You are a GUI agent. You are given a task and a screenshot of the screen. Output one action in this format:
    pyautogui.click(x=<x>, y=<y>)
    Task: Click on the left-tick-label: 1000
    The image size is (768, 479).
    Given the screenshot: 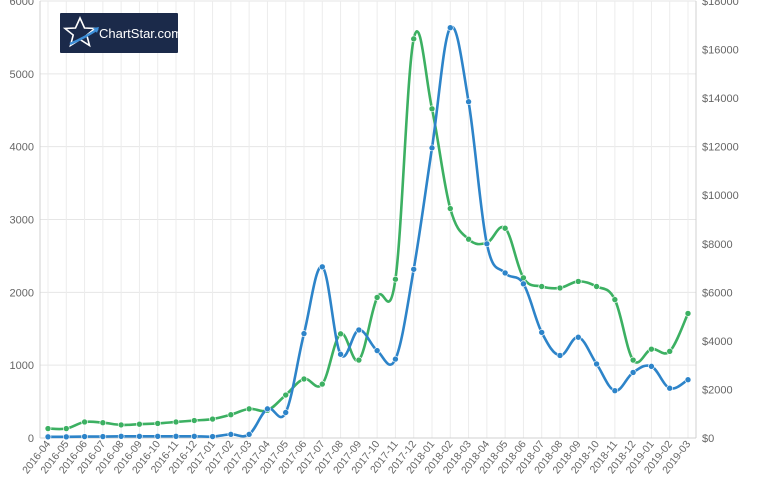 What is the action you would take?
    pyautogui.click(x=22, y=366)
    